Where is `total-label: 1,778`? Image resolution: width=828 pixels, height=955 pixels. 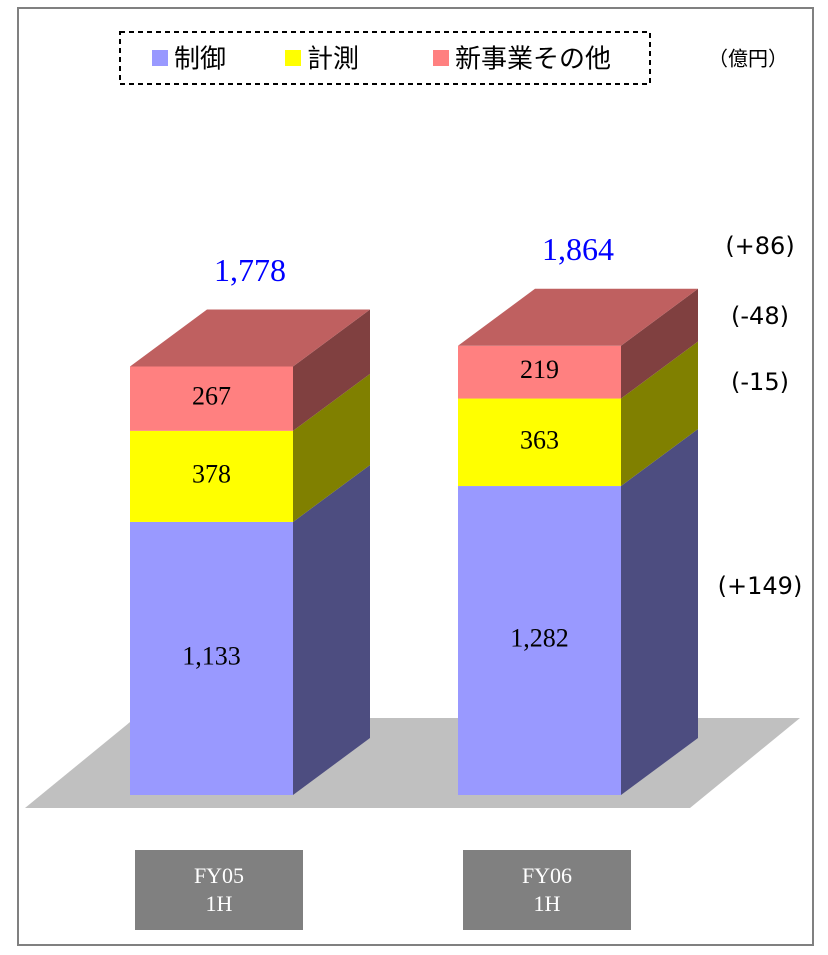
total-label: 1,778 is located at coordinates (250, 270).